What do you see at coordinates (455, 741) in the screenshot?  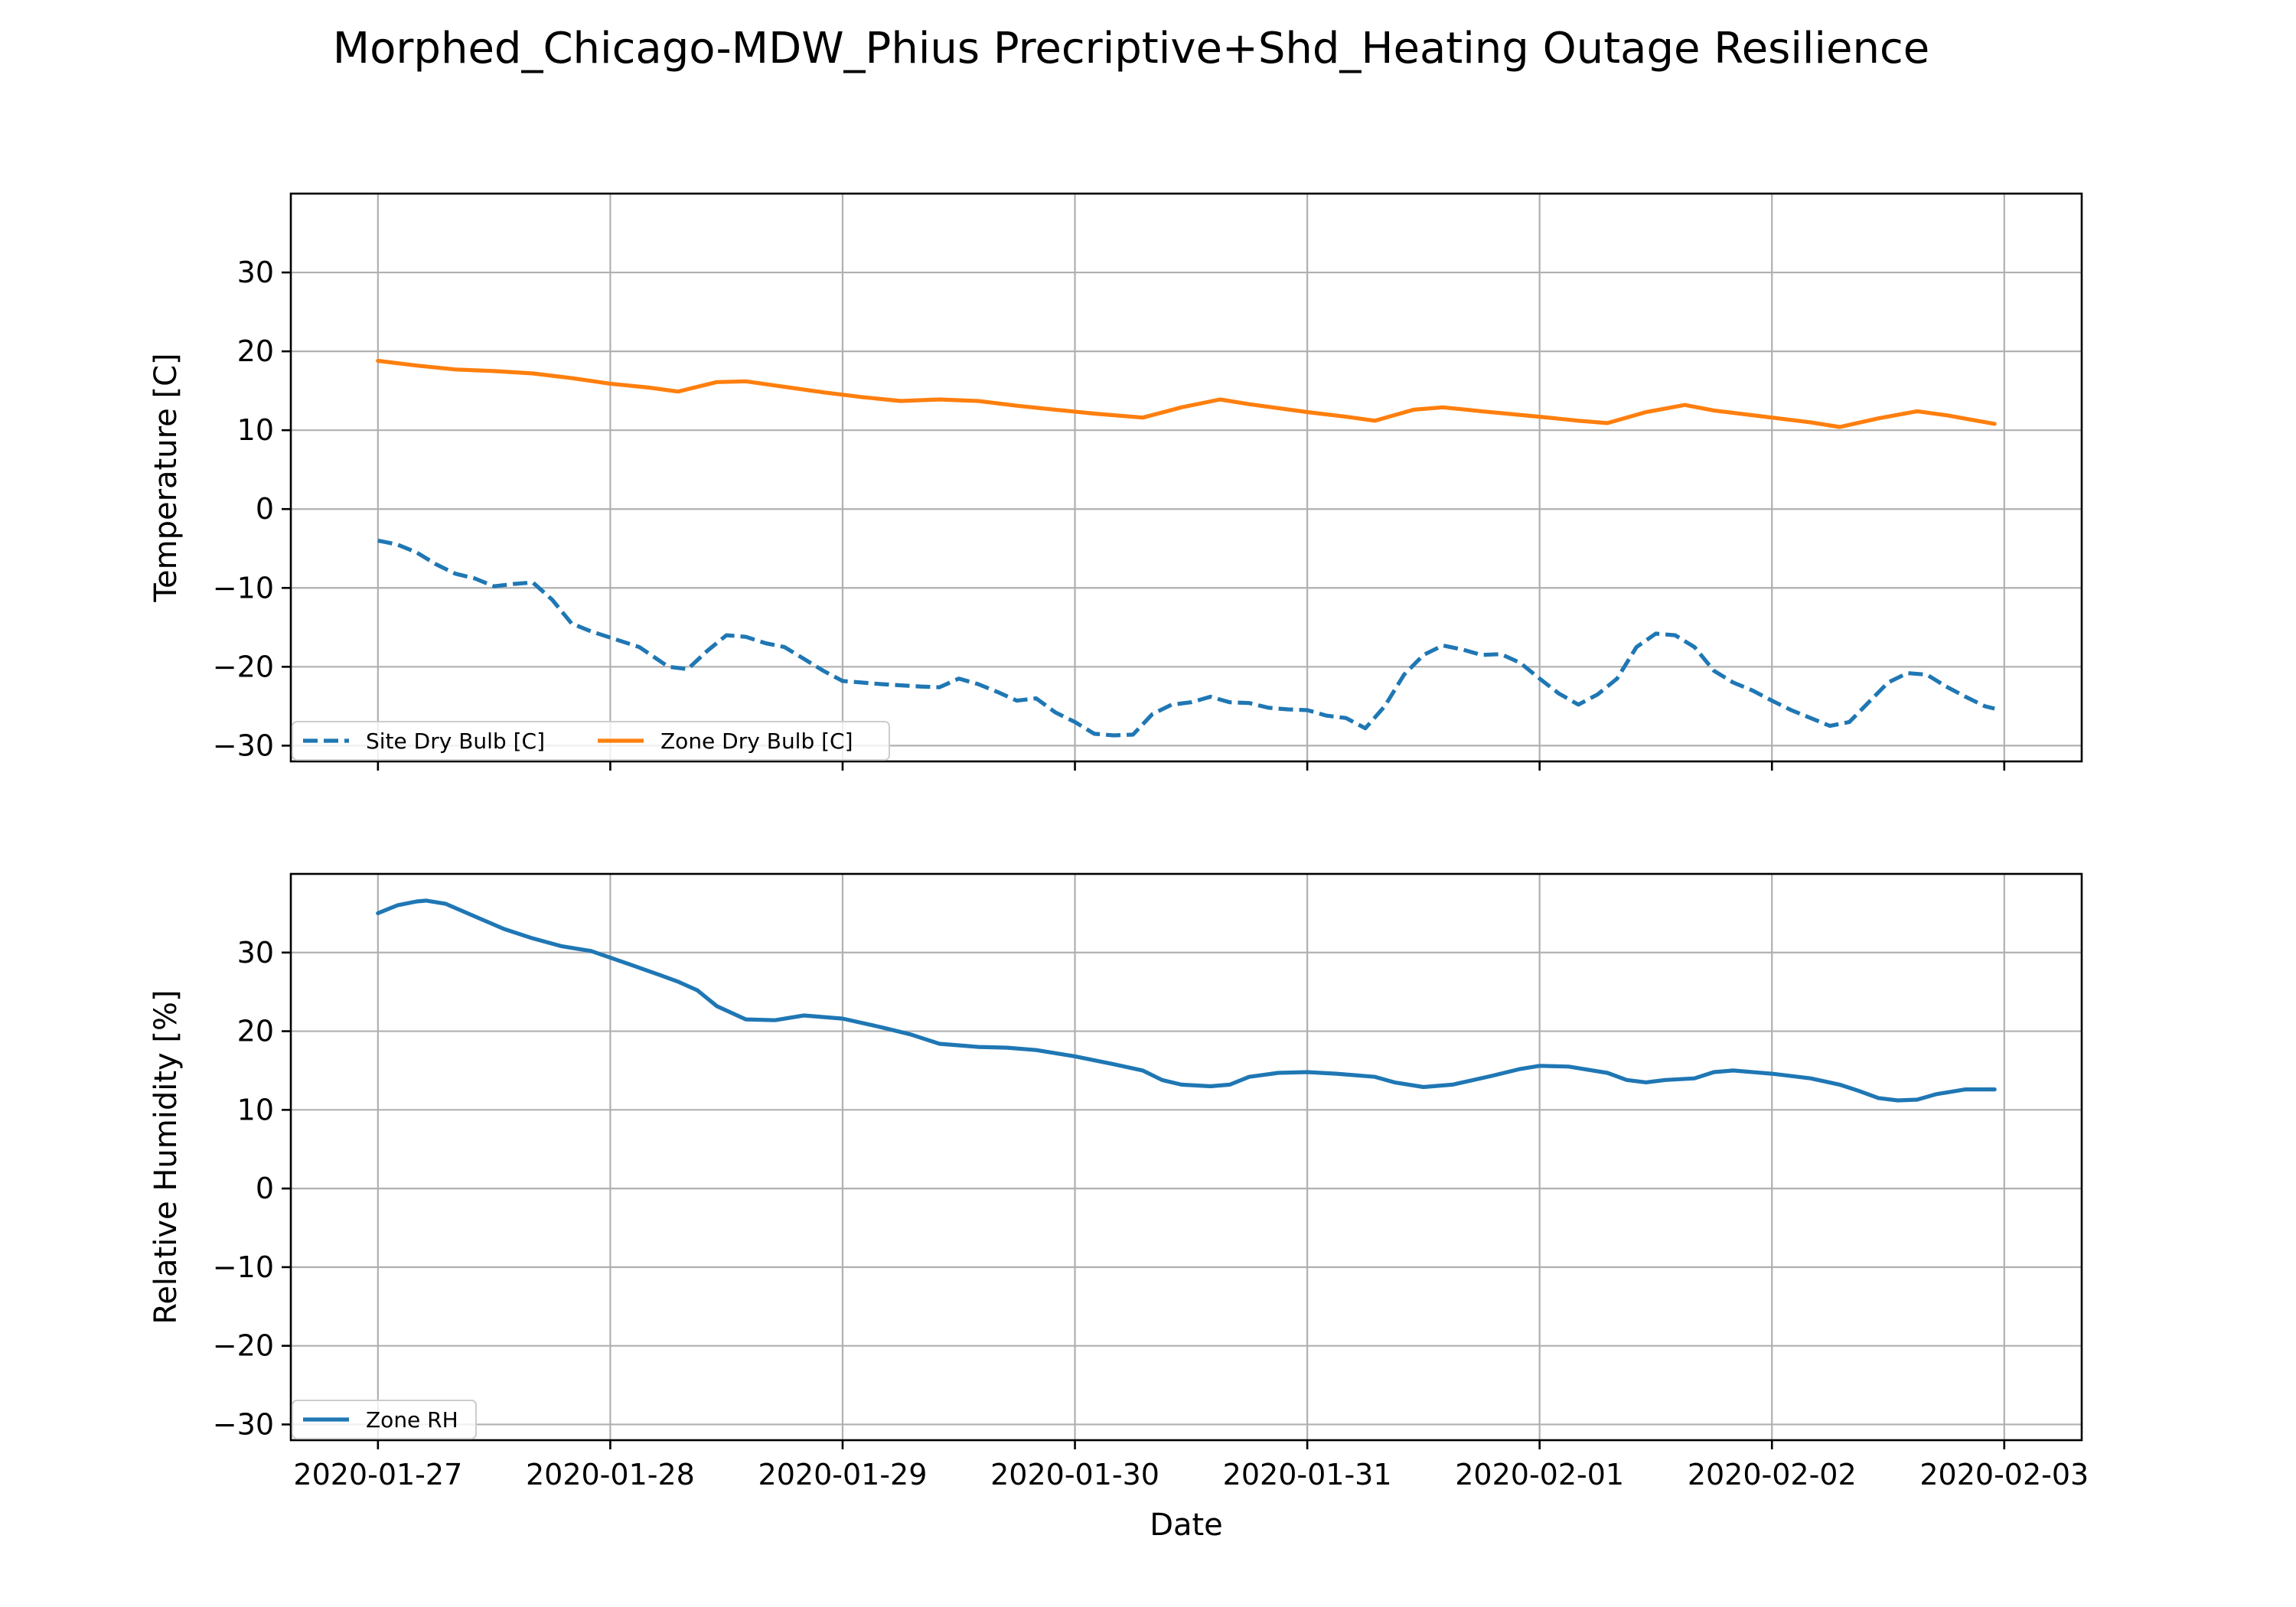 I see `legend-label: Site Dry Bulb [C]` at bounding box center [455, 741].